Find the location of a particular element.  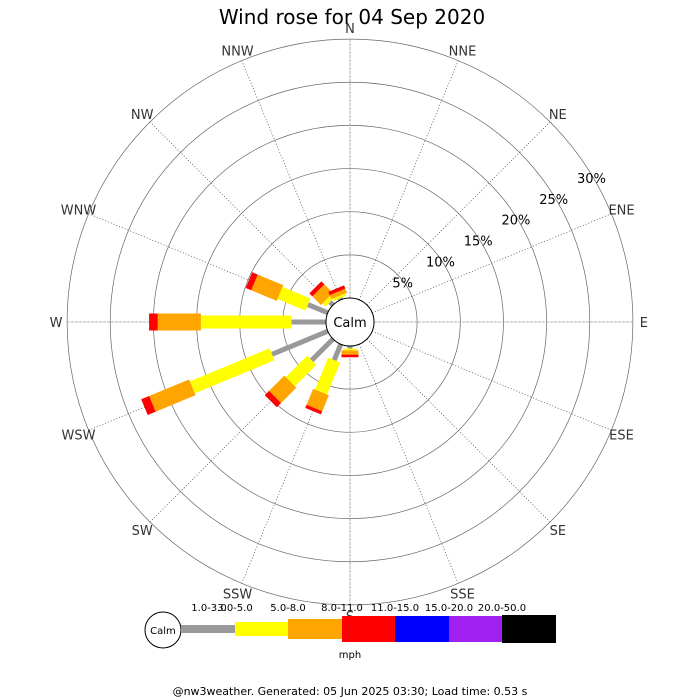

dir-label-ese: ESE is located at coordinates (621, 435).